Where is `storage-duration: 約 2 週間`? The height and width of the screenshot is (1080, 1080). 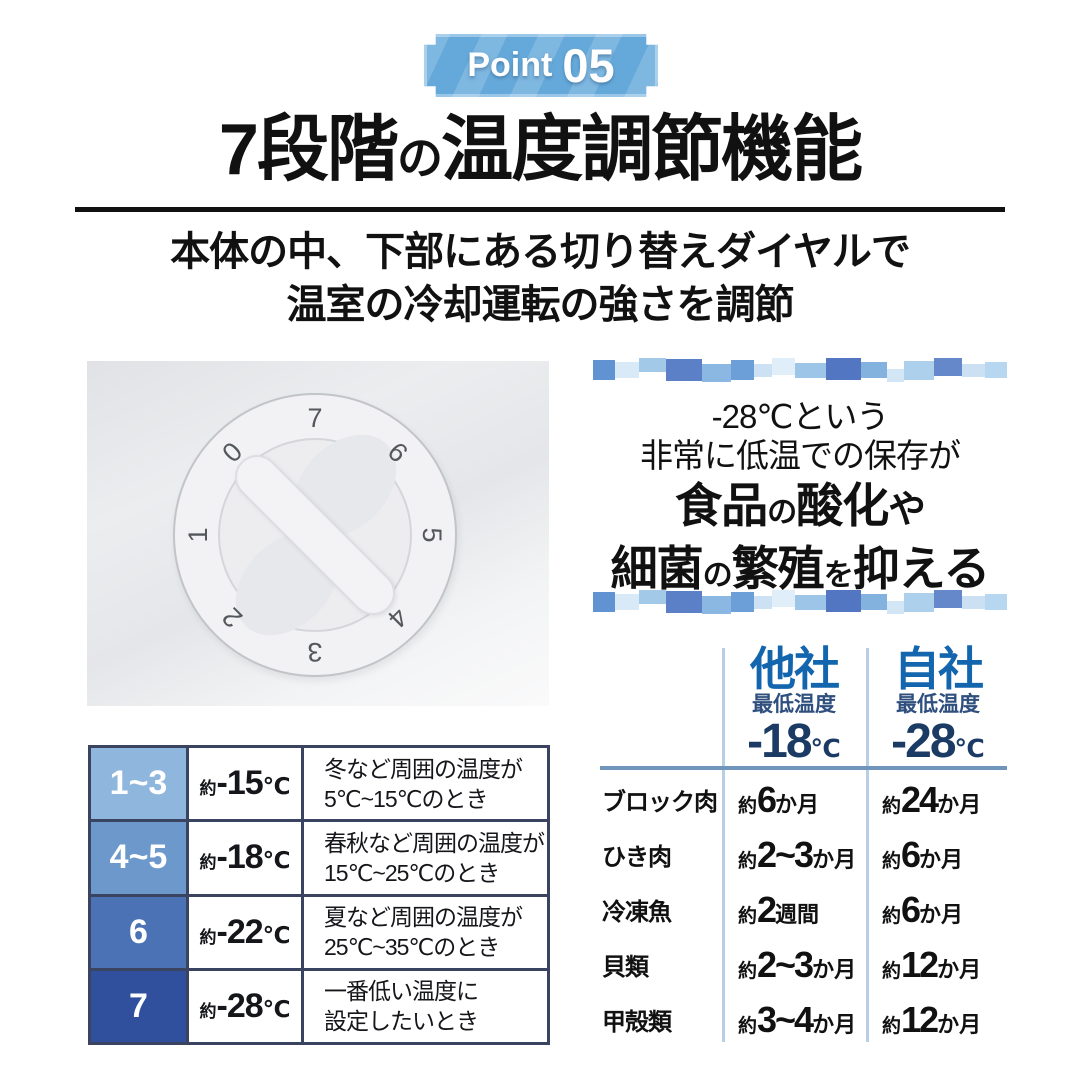
storage-duration: 約 2 週間 is located at coordinates (794, 910).